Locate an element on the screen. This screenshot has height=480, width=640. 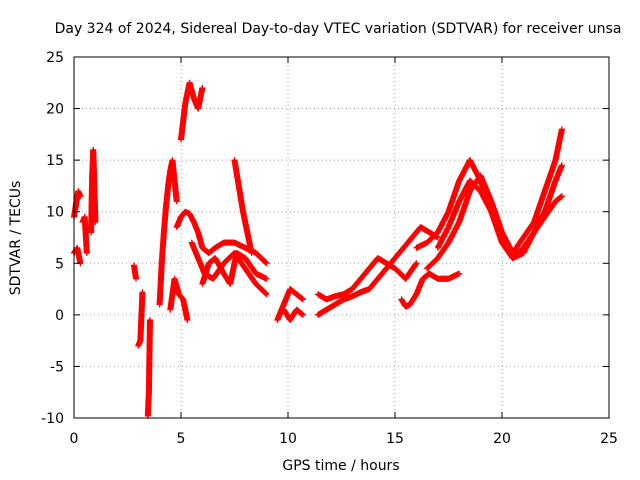
y-tick-label: -5 is located at coordinates (57, 367).